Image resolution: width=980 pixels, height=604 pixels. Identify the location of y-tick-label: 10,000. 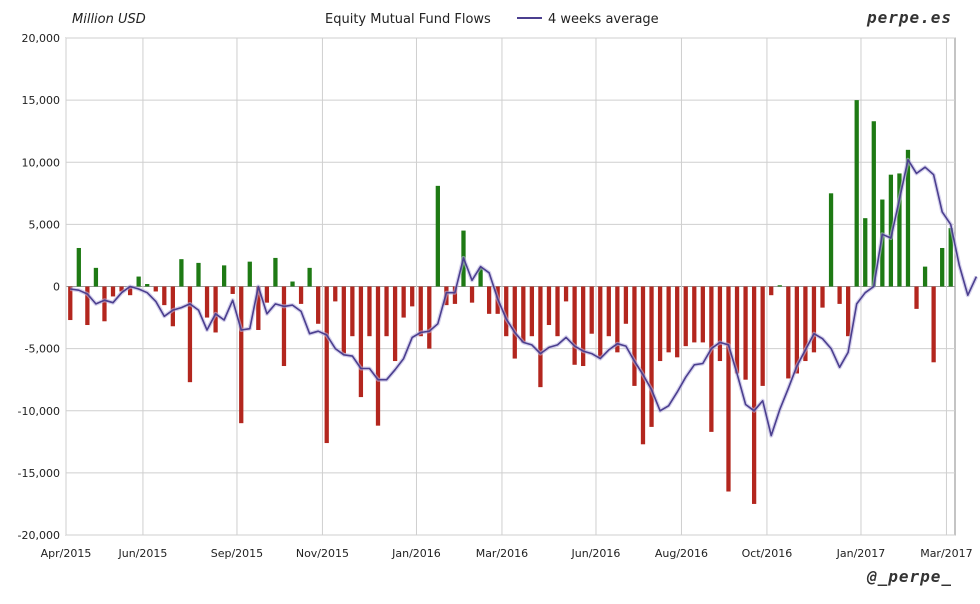
(41, 162).